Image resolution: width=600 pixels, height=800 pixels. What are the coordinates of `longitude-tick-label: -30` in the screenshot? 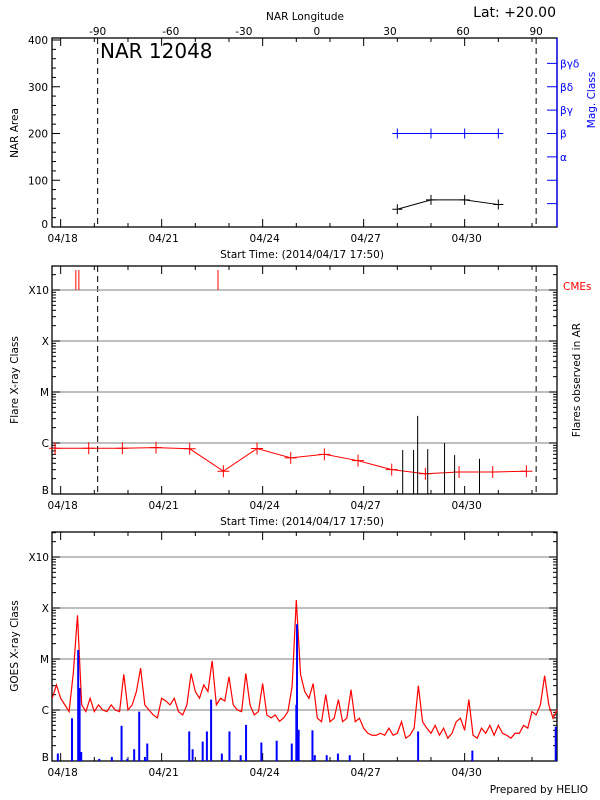 It's located at (243, 32).